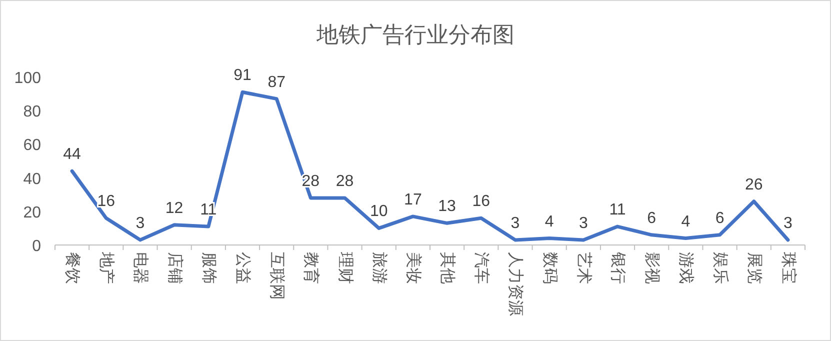  What do you see at coordinates (277, 276) in the screenshot?
I see `xtick: 互联网` at bounding box center [277, 276].